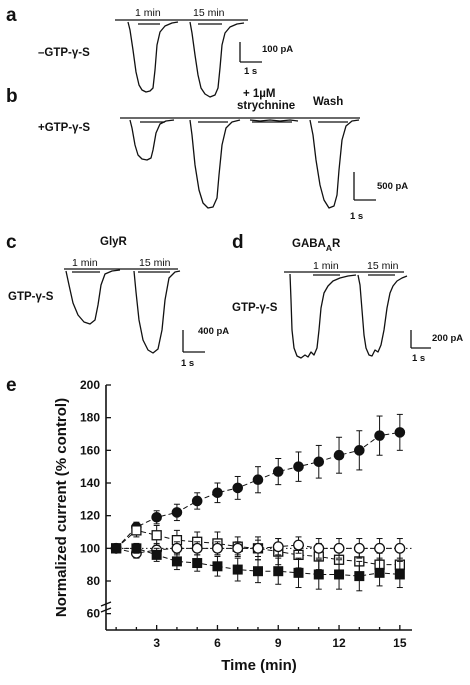 The image size is (470, 685). What do you see at coordinates (274, 120) in the screenshot?
I see `panel-b-trace-strychnine` at bounding box center [274, 120].